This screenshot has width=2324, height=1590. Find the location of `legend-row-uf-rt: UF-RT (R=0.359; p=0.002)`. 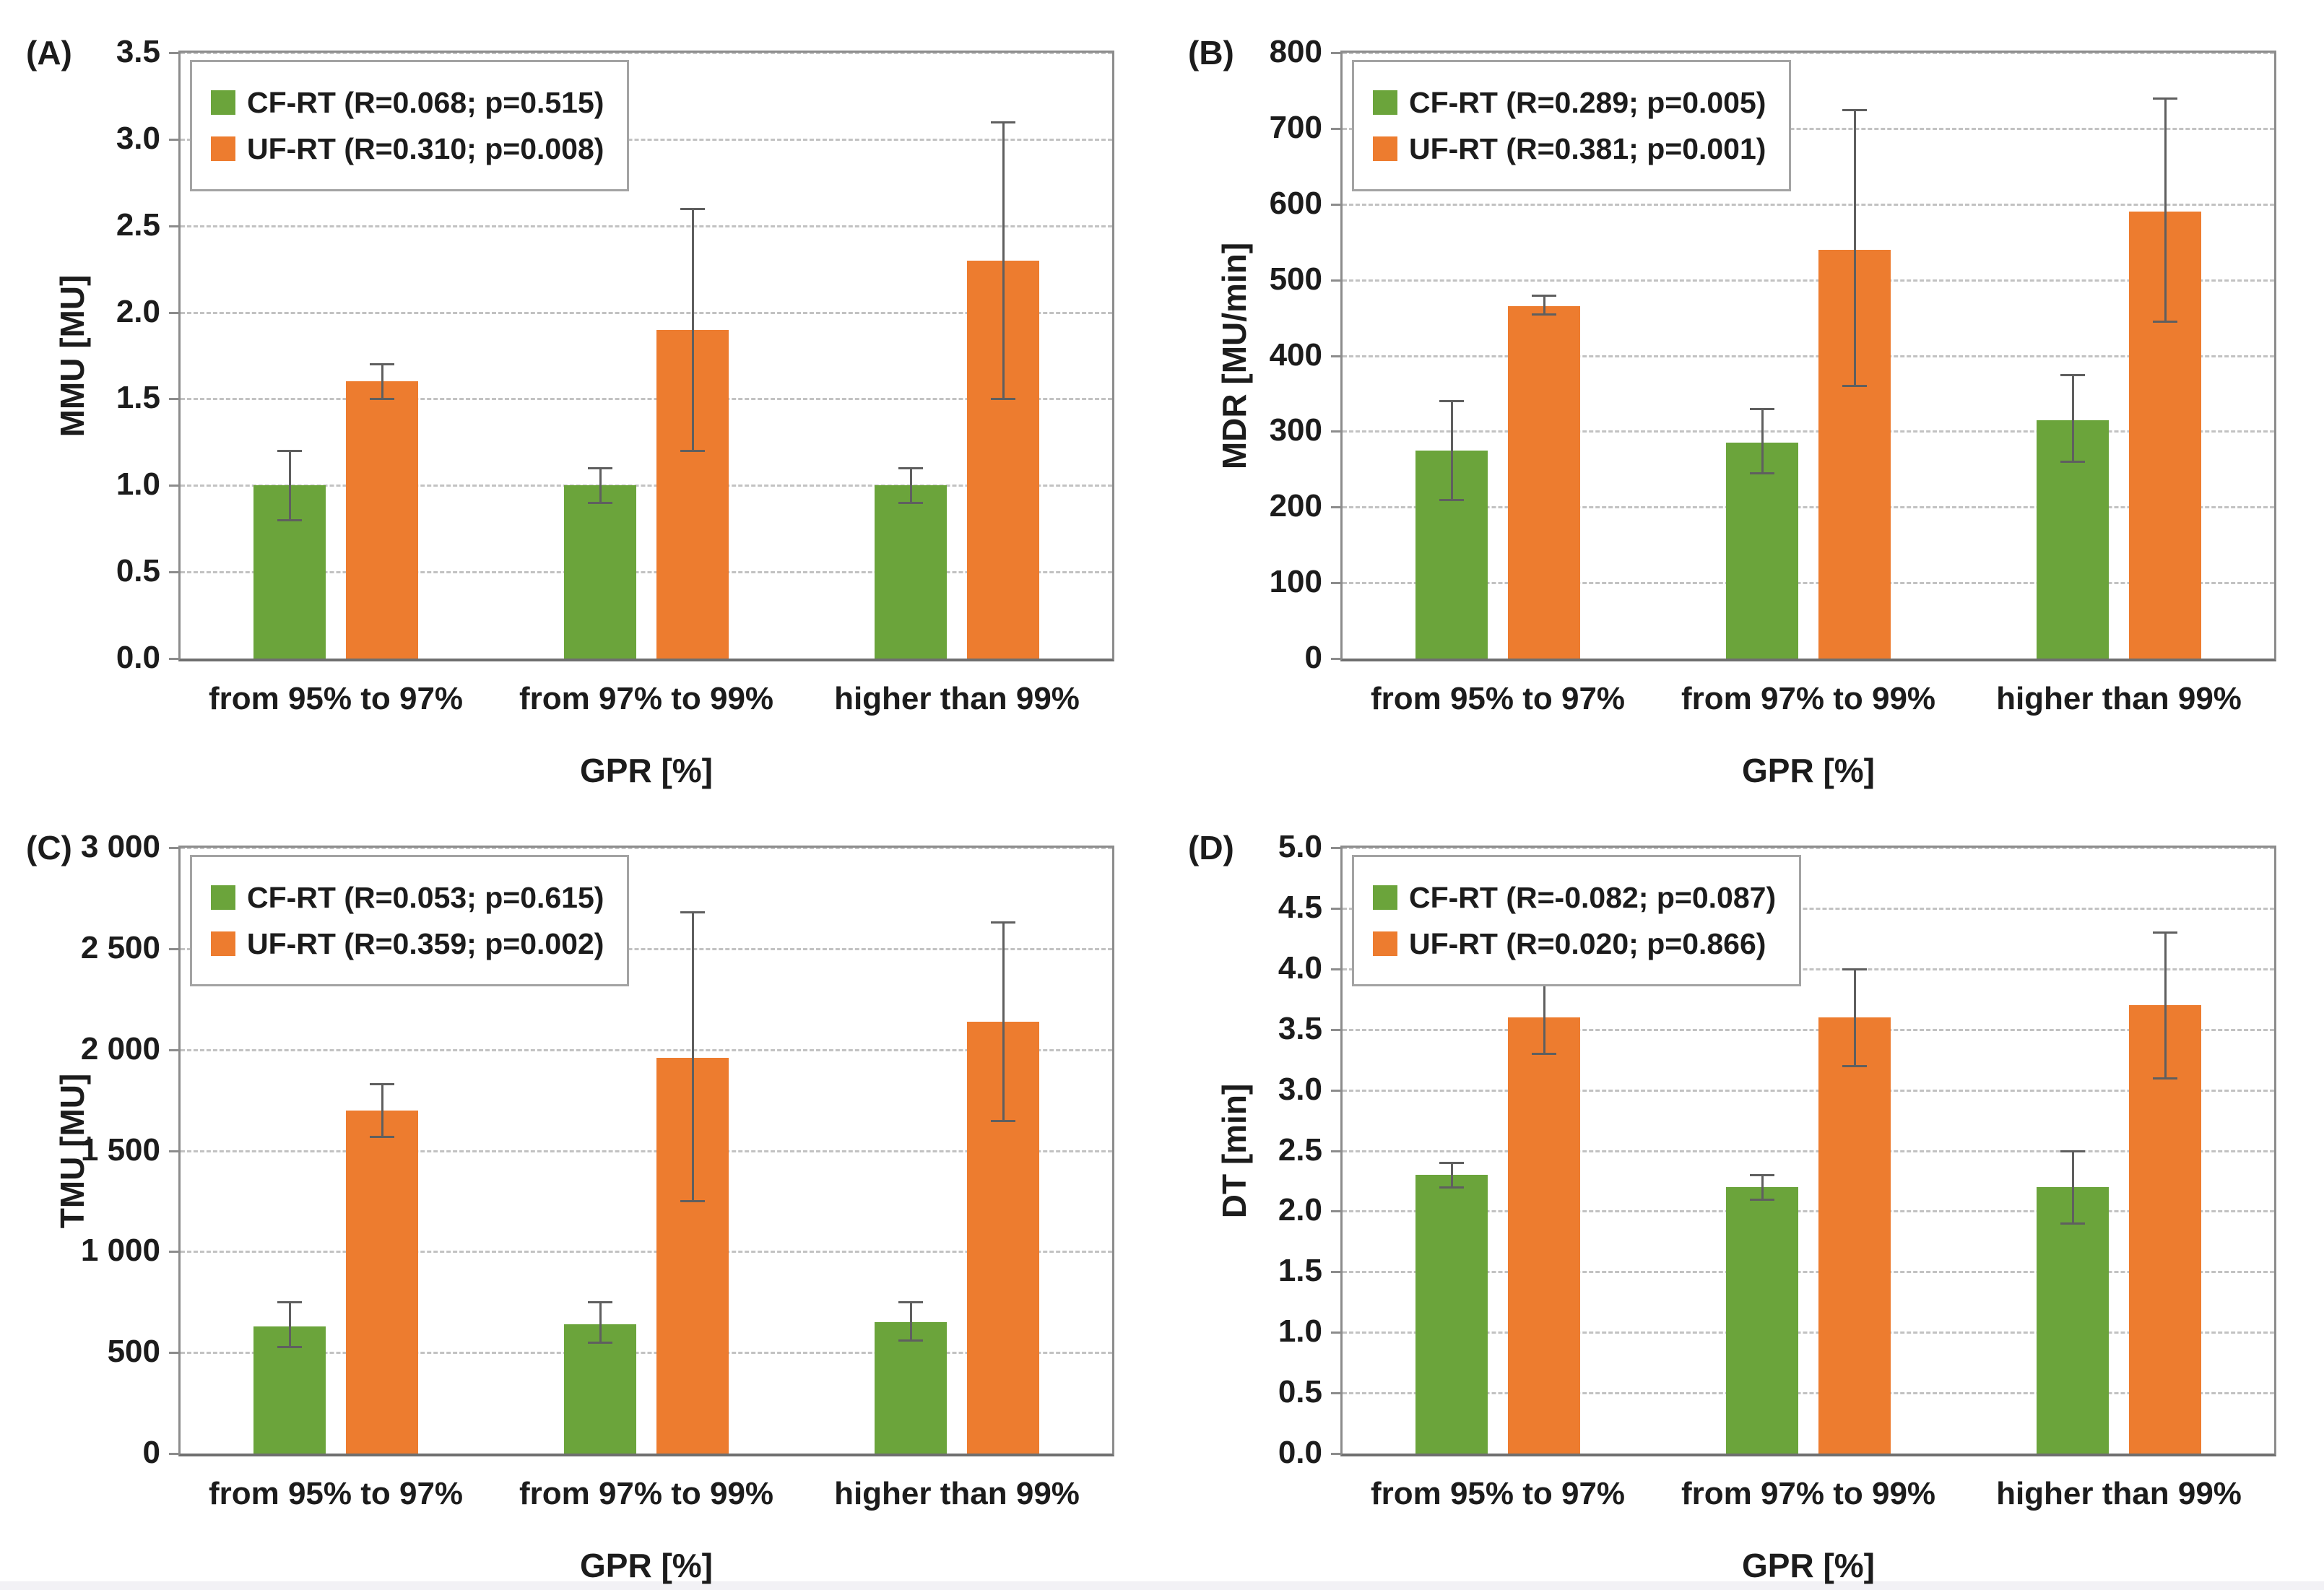

legend-row-uf-rt: UF-RT (R=0.359; p=0.002) is located at coordinates (407, 943).